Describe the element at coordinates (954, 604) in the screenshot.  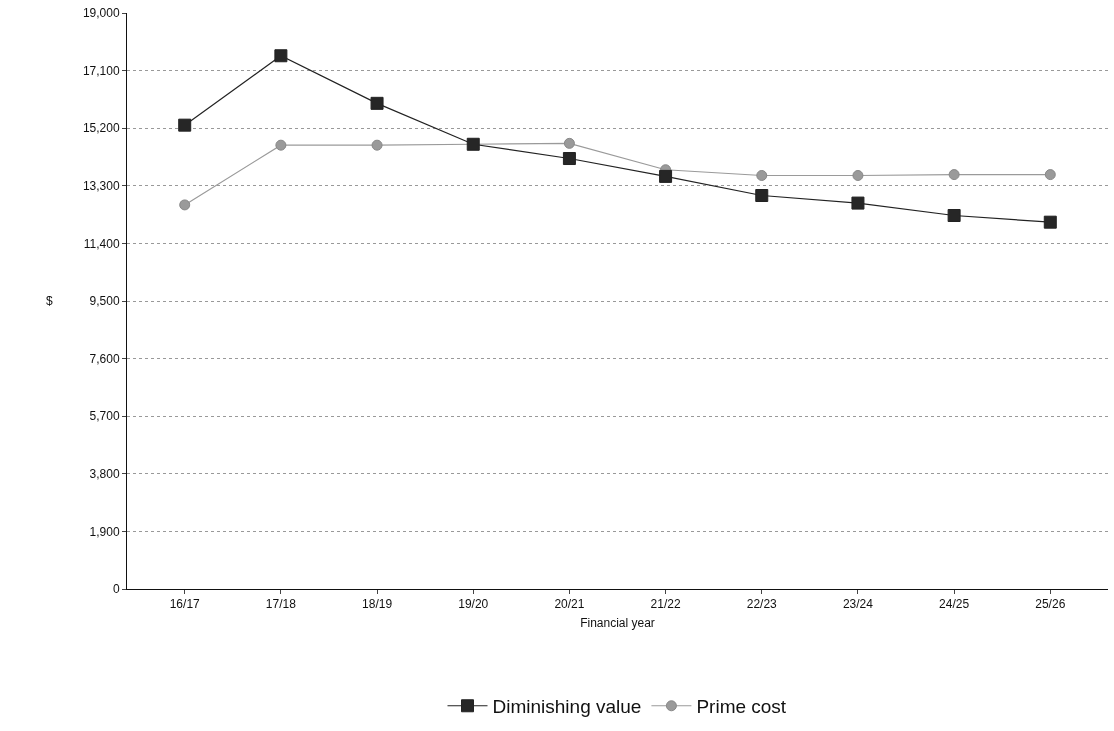
I see `x-tick-label: 24/25` at that location.